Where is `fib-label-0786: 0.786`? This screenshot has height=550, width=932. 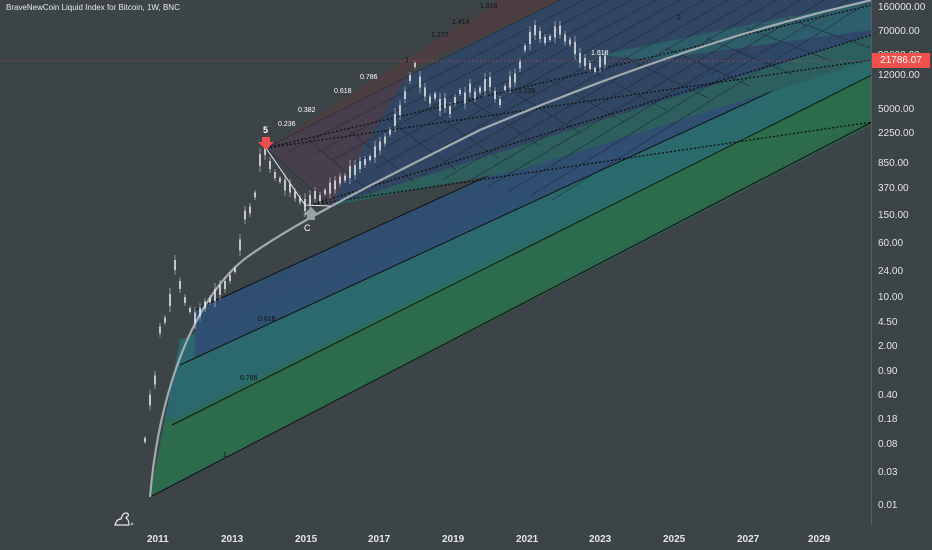 fib-label-0786: 0.786 is located at coordinates (369, 77).